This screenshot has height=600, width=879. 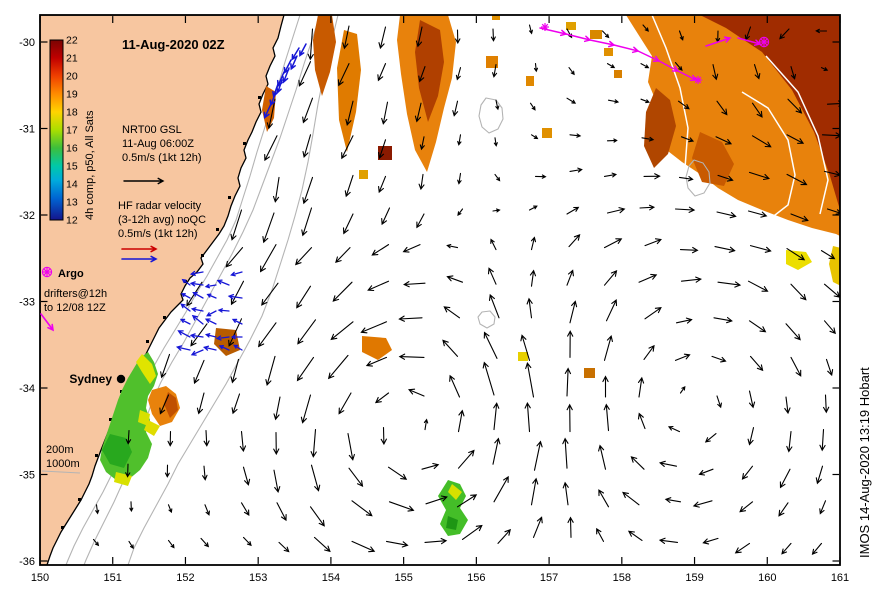 I want to click on y-tick-label: -34, so click(x=27, y=389).